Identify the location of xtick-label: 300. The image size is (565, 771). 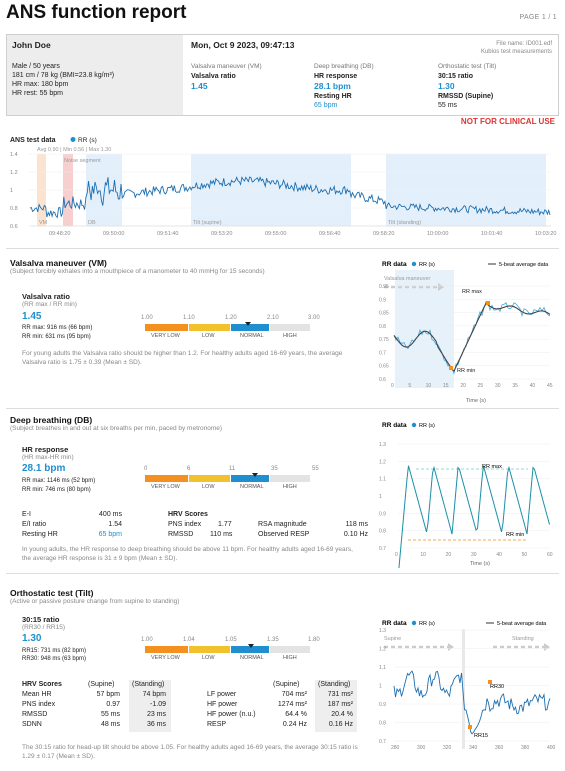
(421, 748).